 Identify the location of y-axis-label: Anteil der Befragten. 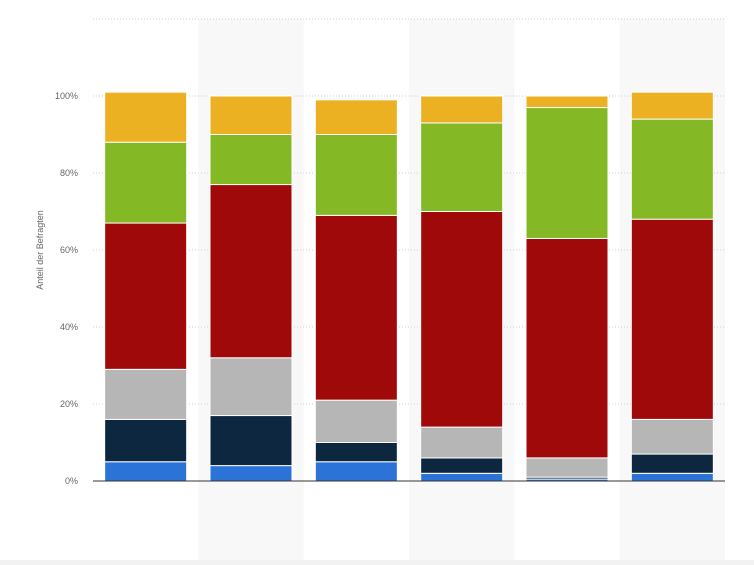
(40, 250).